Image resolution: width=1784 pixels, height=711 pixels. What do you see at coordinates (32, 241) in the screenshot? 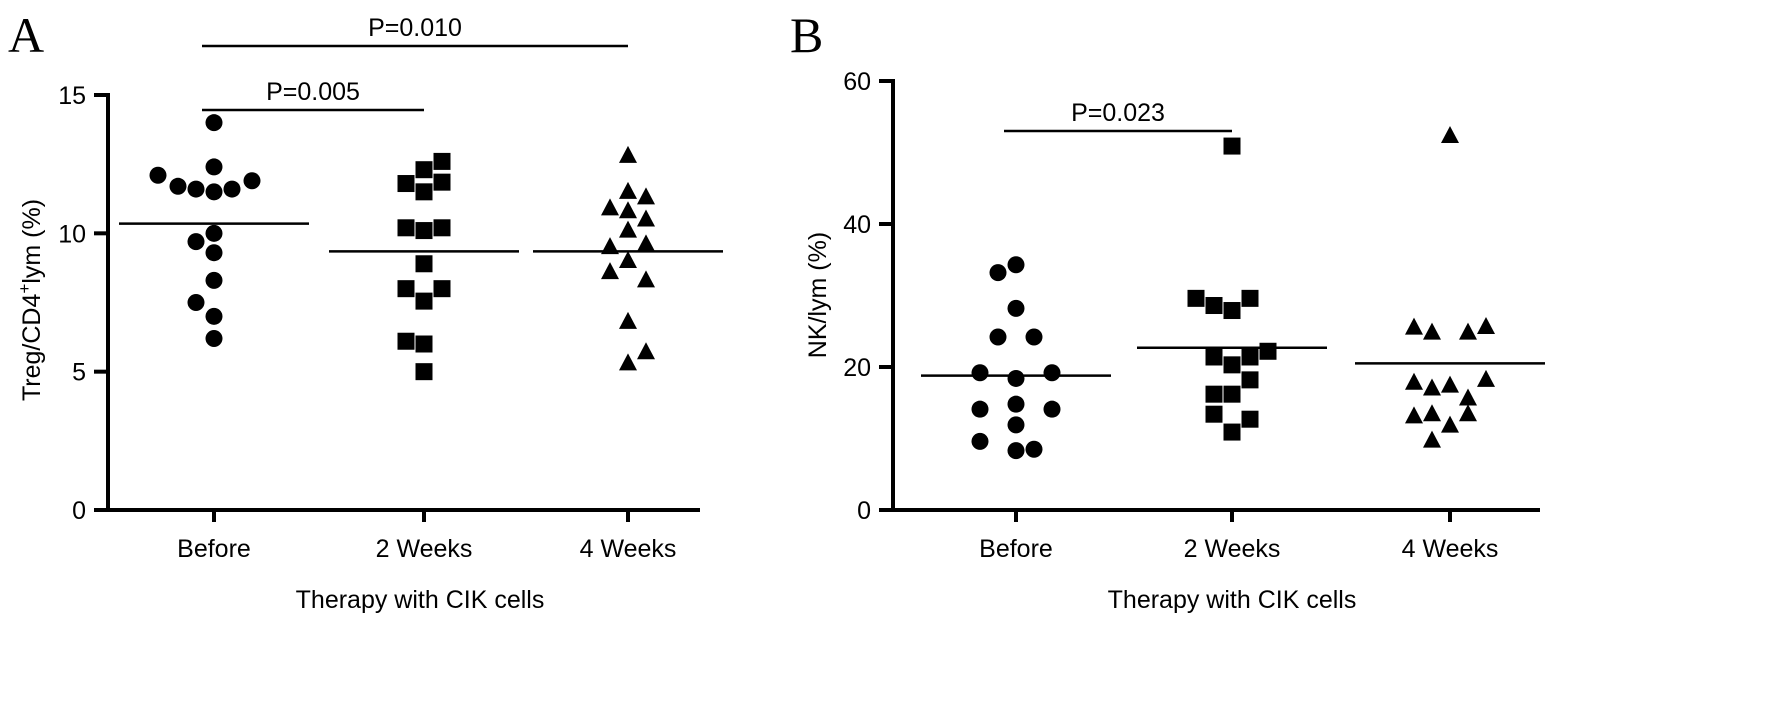
I see `y-axis-title-part: lym (%)` at bounding box center [32, 241].